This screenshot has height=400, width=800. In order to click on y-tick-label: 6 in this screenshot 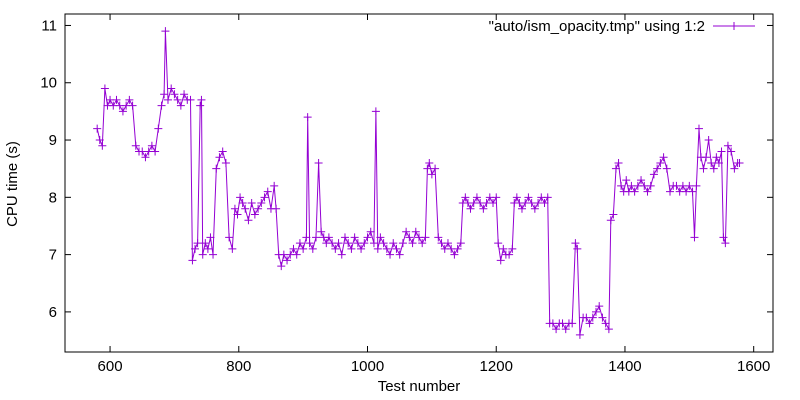, I will do `click(53, 312)`.